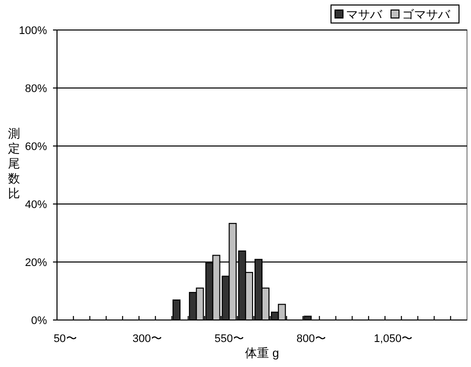  What do you see at coordinates (36, 146) in the screenshot?
I see `y-tick-label: 60%` at bounding box center [36, 146].